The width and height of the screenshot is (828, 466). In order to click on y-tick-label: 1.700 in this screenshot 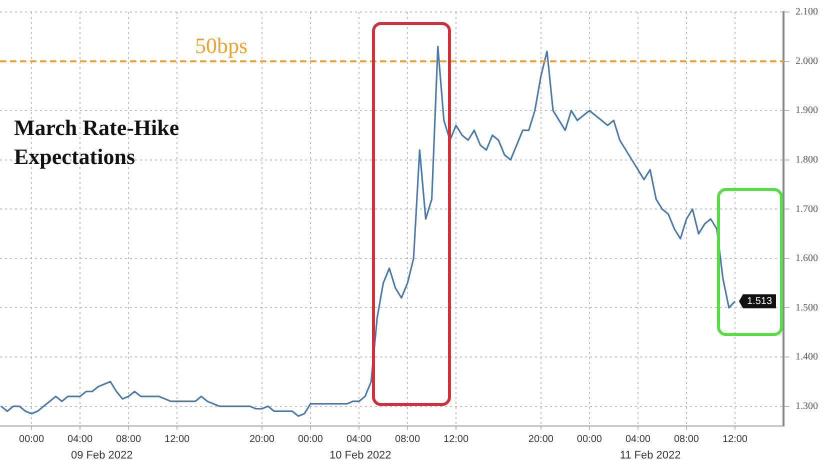, I will do `click(807, 209)`.